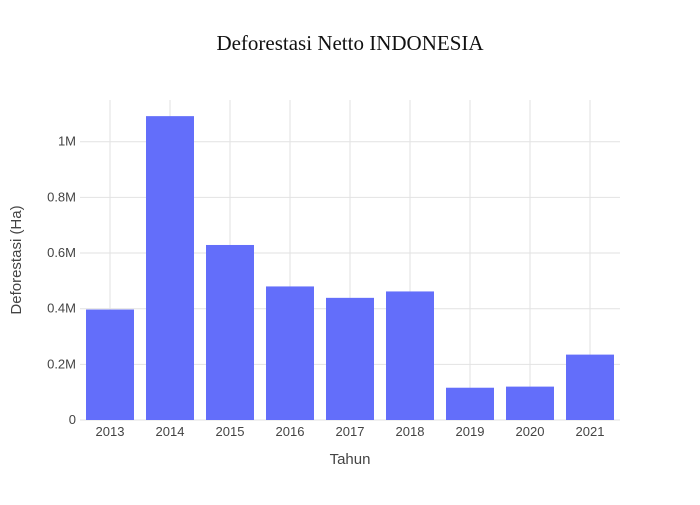 This screenshot has width=700, height=505. I want to click on chart-title: Deforestasi Netto INDONESIA, so click(350, 43).